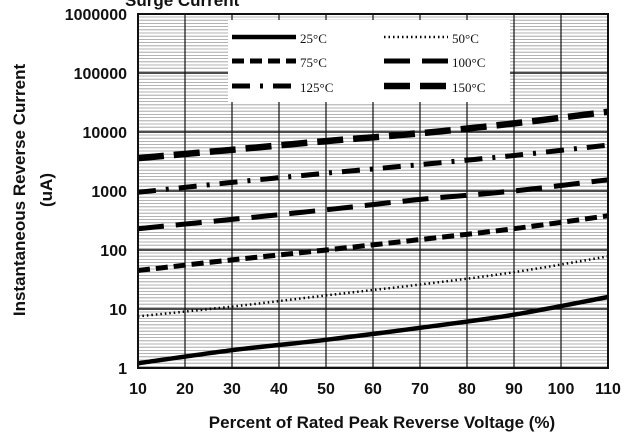 The height and width of the screenshot is (439, 634). What do you see at coordinates (561, 389) in the screenshot?
I see `x-tick-label: 100` at bounding box center [561, 389].